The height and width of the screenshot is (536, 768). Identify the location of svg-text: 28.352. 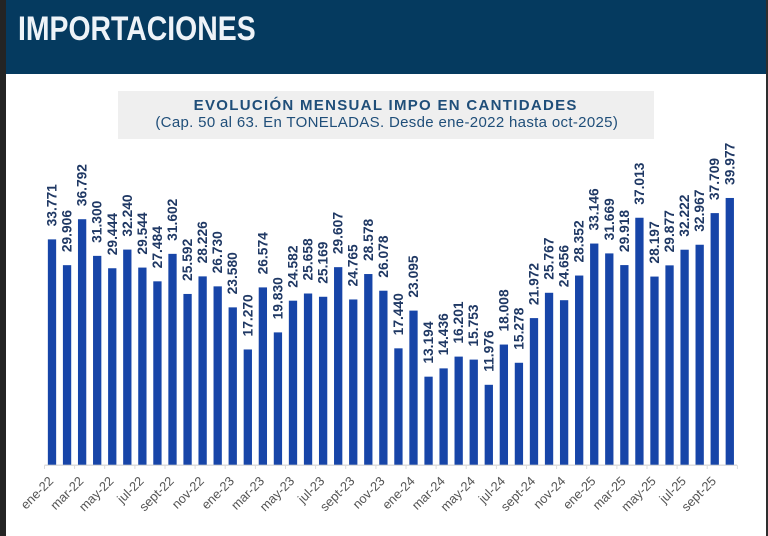
(579, 241).